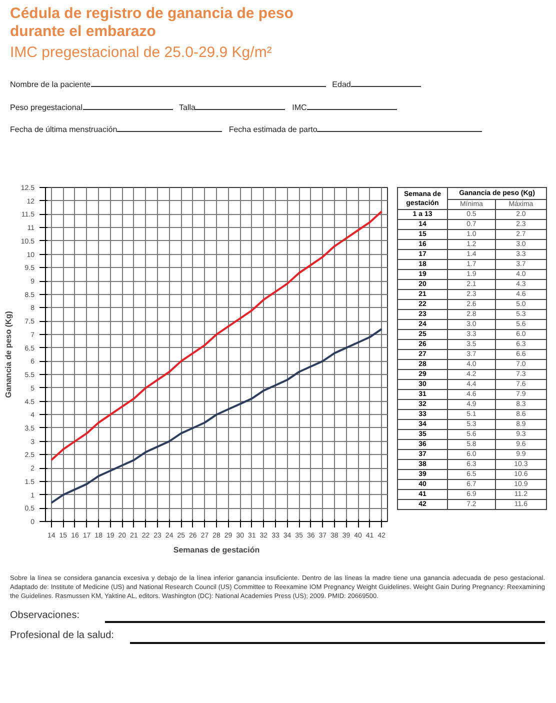 The width and height of the screenshot is (556, 703). I want to click on x-axis-title: Semanas de gestación, so click(216, 550).